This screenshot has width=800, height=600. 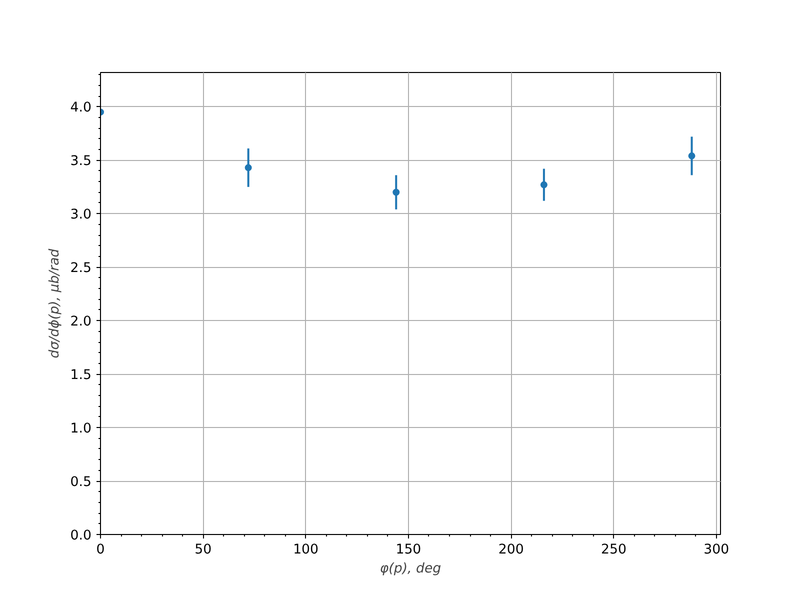 I want to click on y-tick-label: 2.0, so click(x=81, y=322).